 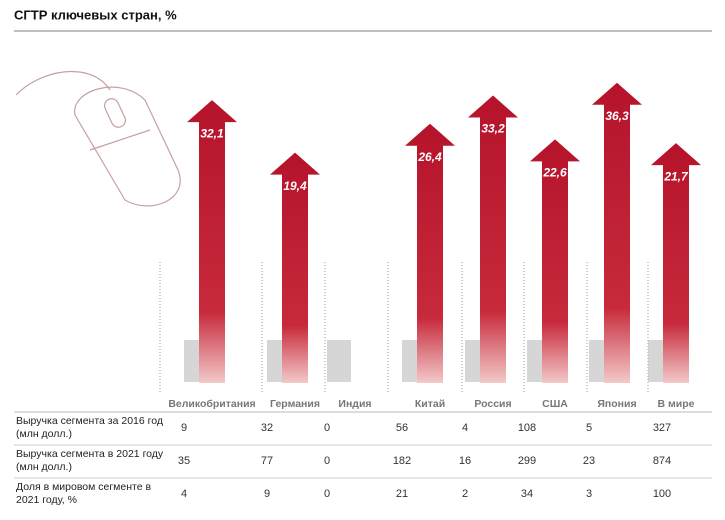 I want to click on table-cell: 77, so click(x=267, y=461).